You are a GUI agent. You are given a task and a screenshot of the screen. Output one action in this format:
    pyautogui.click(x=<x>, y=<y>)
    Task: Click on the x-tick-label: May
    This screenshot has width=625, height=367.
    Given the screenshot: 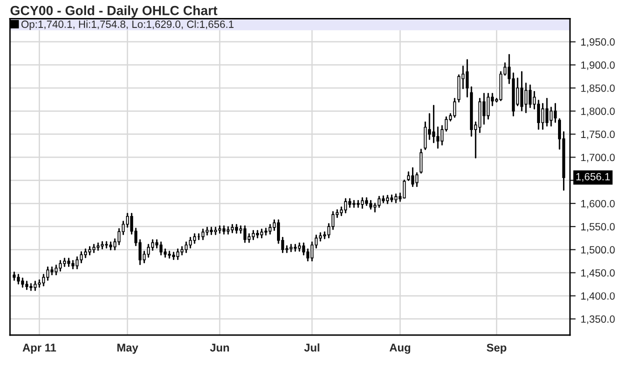 What is the action you would take?
    pyautogui.click(x=127, y=349)
    